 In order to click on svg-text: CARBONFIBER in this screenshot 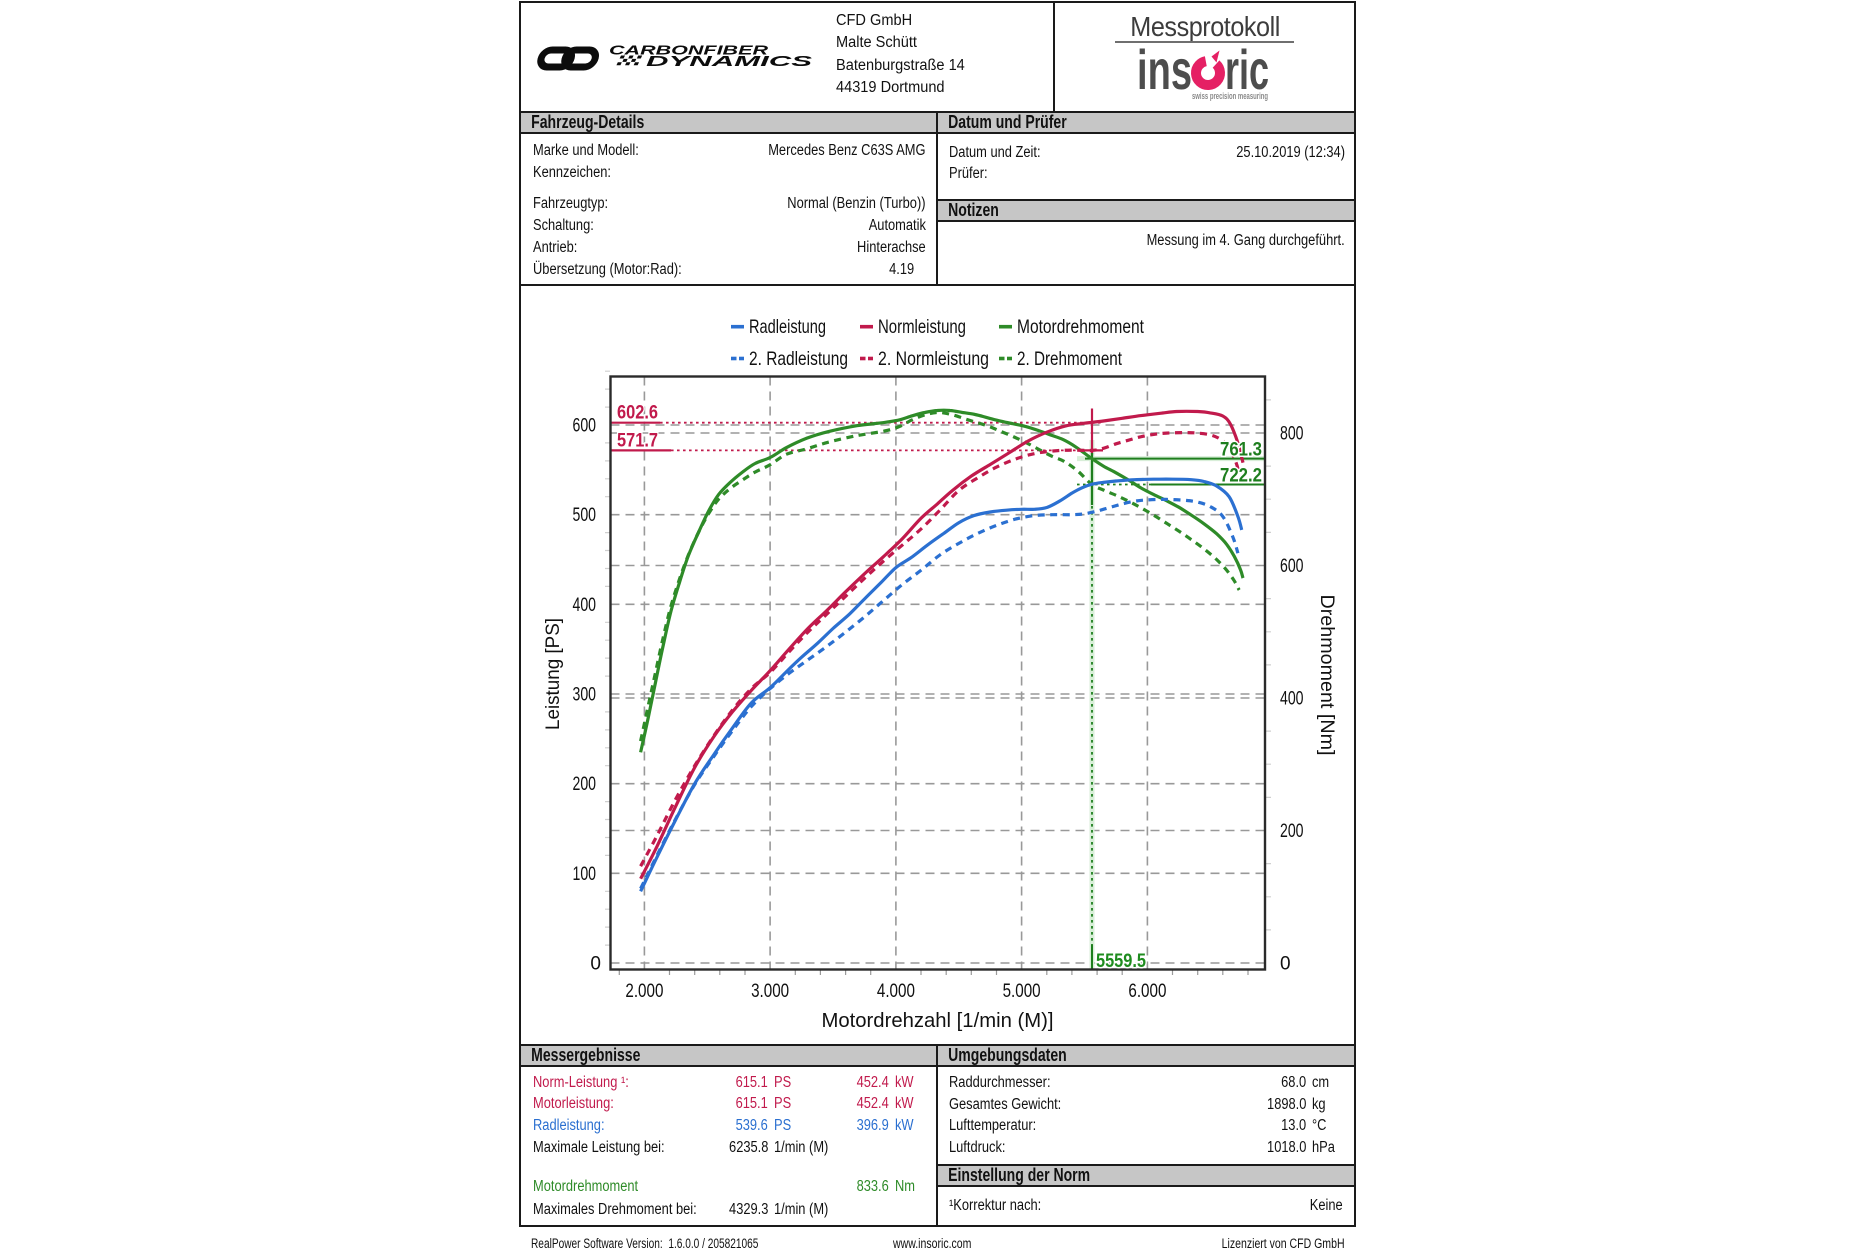, I will do `click(689, 50)`.